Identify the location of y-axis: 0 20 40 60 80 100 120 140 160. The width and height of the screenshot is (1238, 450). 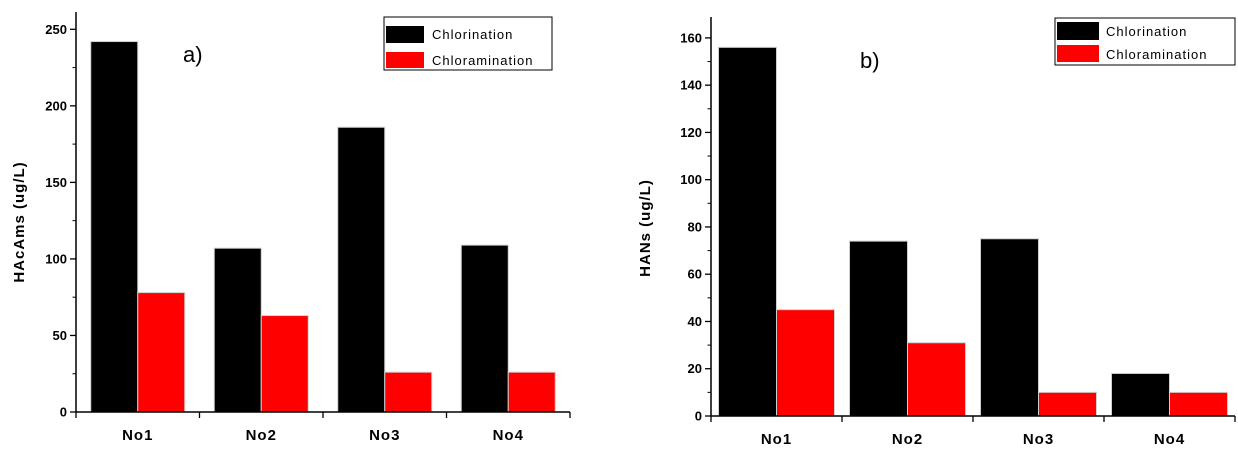
(696, 220).